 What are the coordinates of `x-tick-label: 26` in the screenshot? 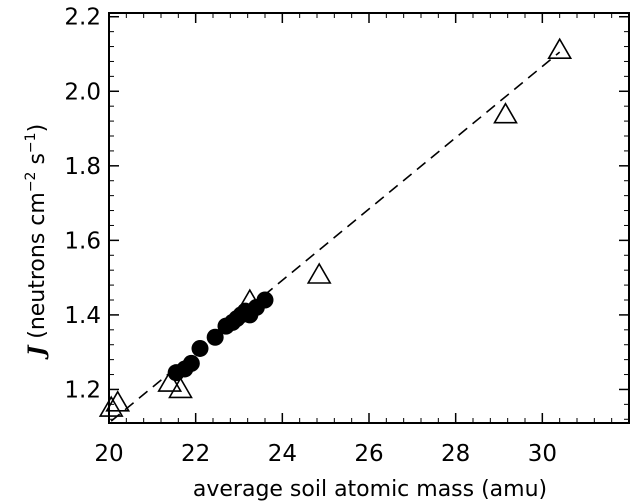 It's located at (368, 454).